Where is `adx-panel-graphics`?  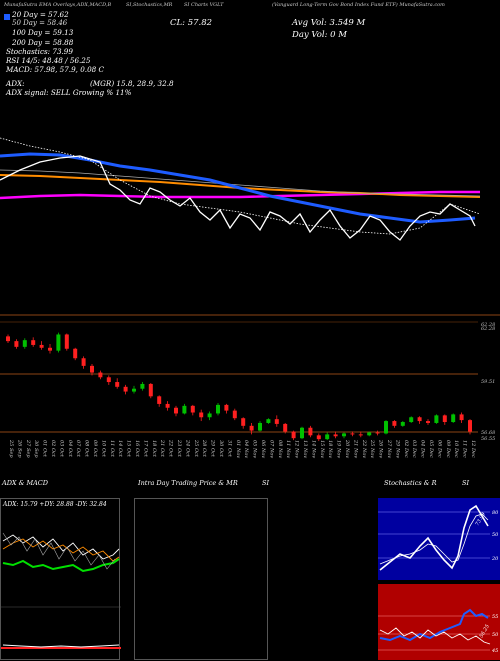
adx-panel-graphics is located at coordinates (61, 590).